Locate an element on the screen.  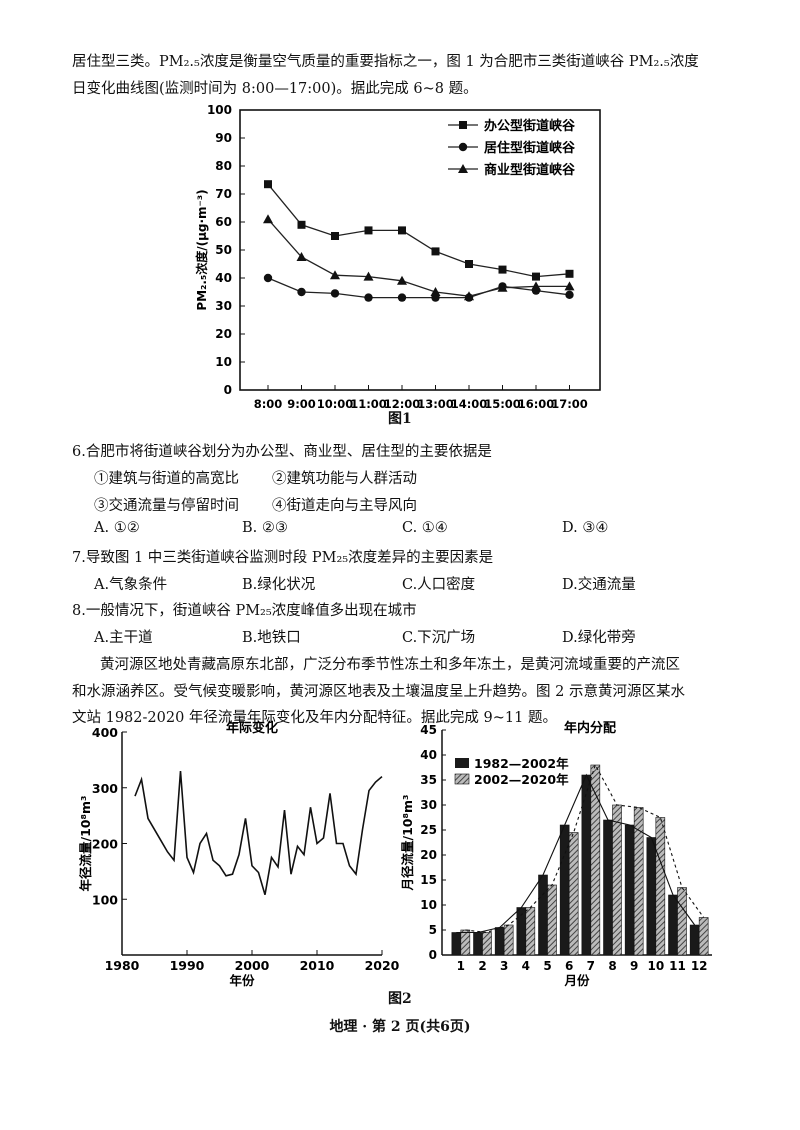
x-tick-label: 11 is located at coordinates (677, 966).